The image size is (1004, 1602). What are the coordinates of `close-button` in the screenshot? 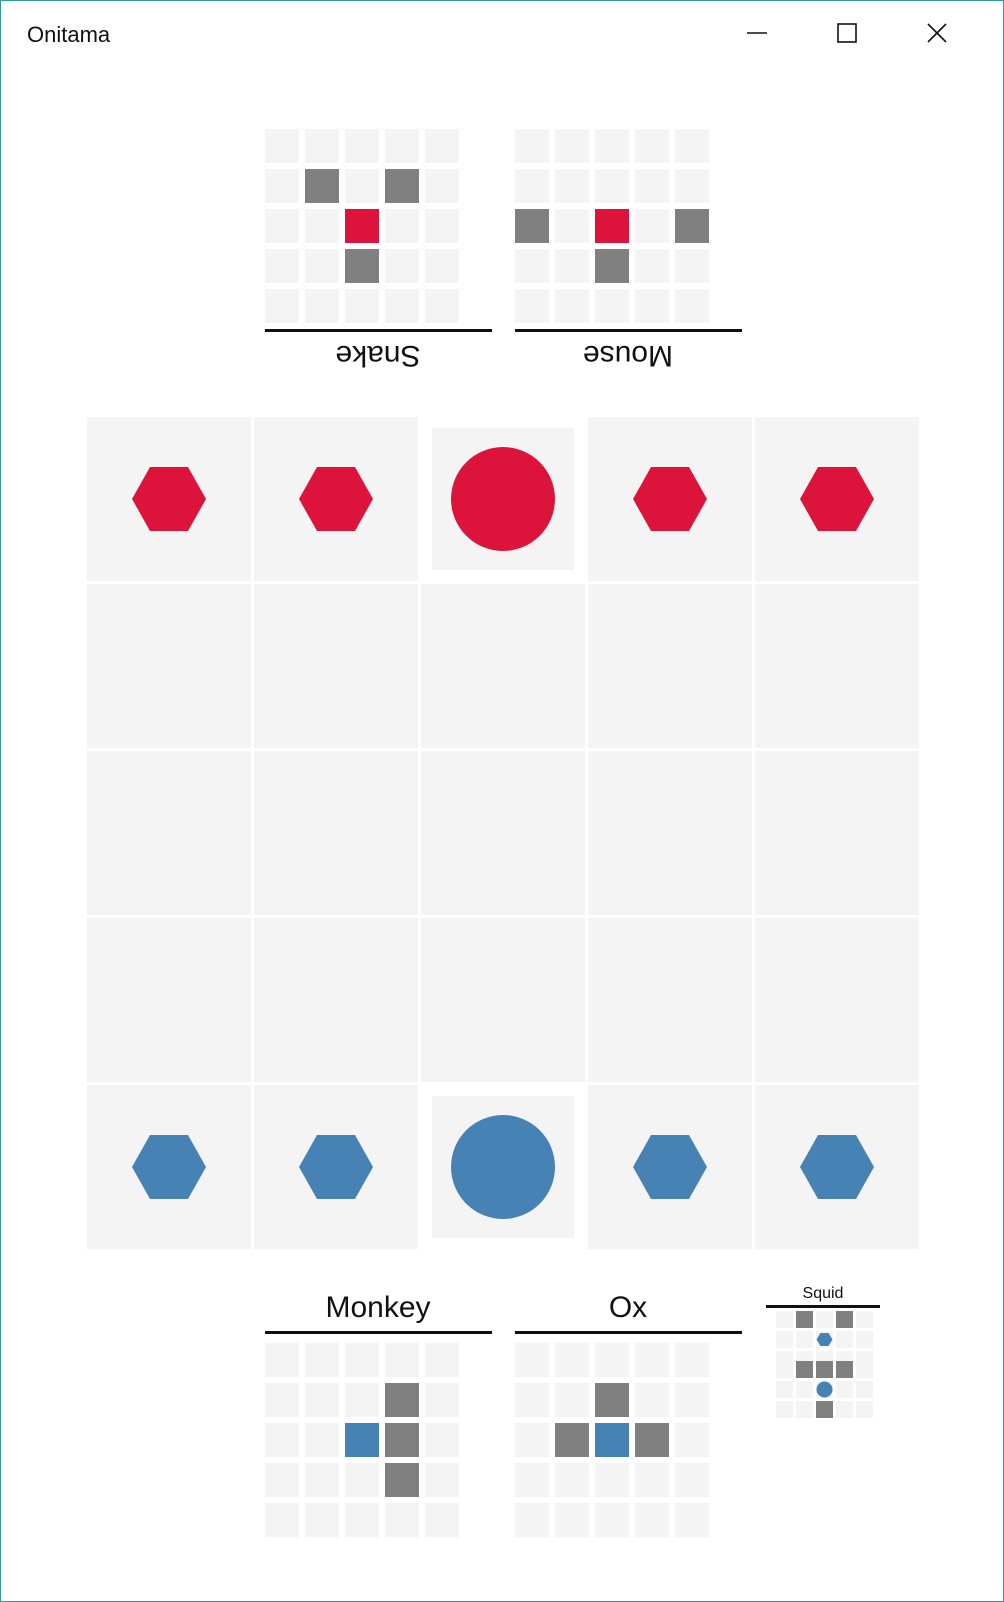 It's located at (937, 33).